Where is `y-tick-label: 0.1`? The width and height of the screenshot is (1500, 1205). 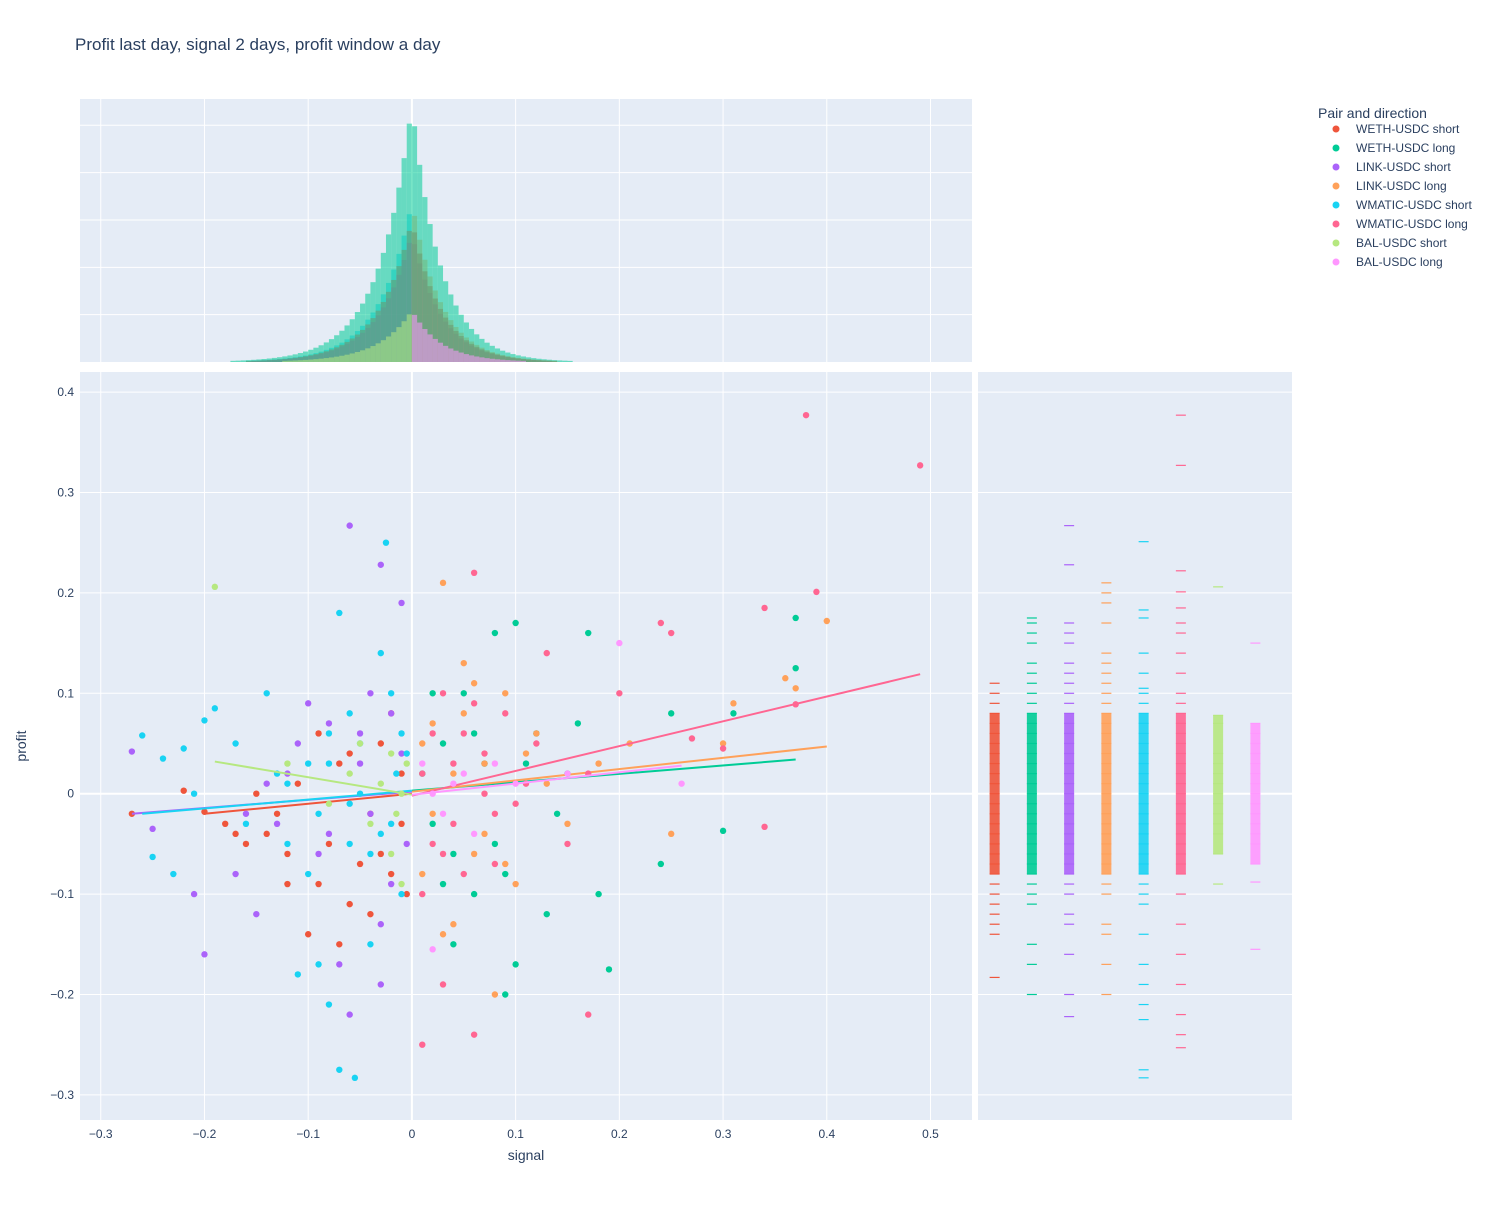 y-tick-label: 0.1 is located at coordinates (65, 693).